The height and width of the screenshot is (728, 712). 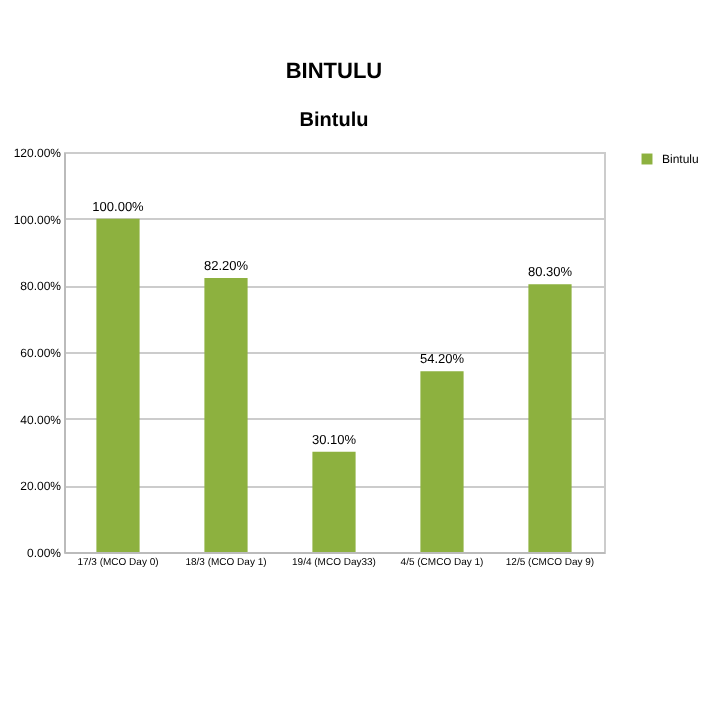 I want to click on chart-subtitle: Bintulu, so click(x=334, y=121).